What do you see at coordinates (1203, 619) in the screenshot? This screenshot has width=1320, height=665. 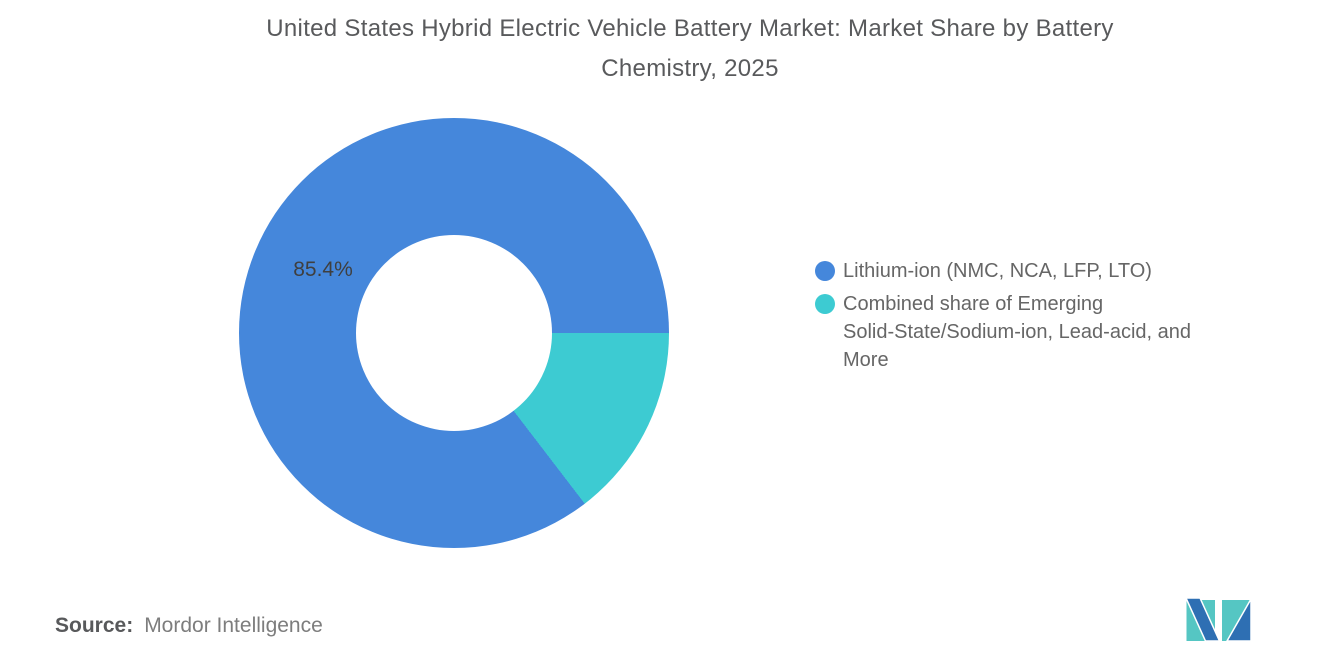 I see `logo-blue-diagonal` at bounding box center [1203, 619].